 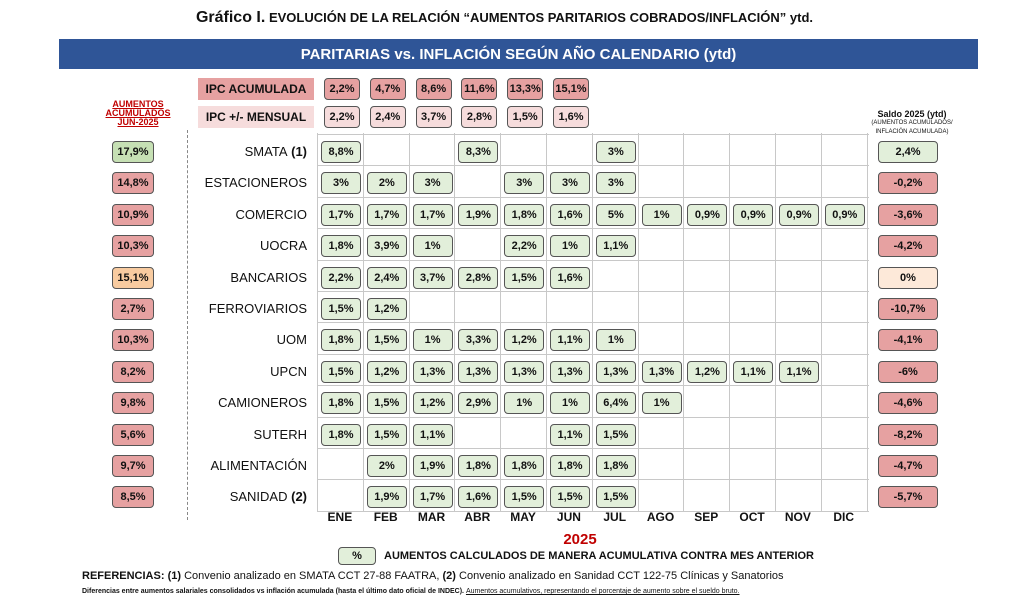 I want to click on saldo-value: -4,2%, so click(x=908, y=246).